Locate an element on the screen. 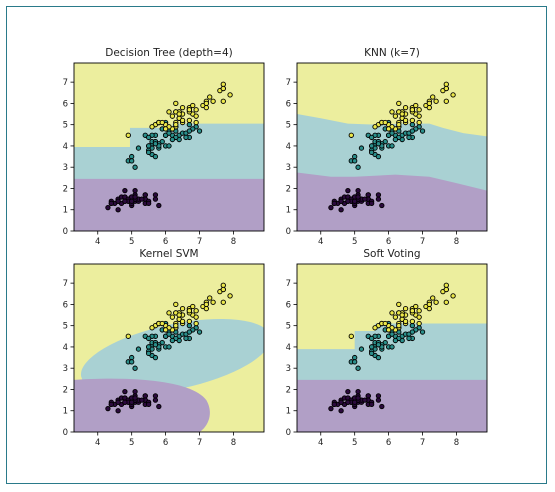  x-tick-label: 5 is located at coordinates (131, 443).